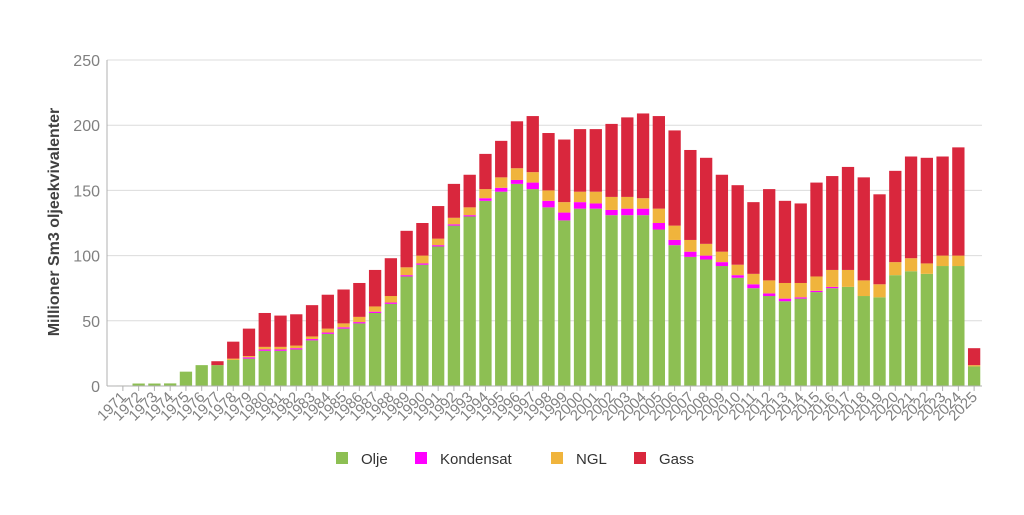 The width and height of the screenshot is (1024, 515). I want to click on bar-segment-olje-1977, so click(217, 375).